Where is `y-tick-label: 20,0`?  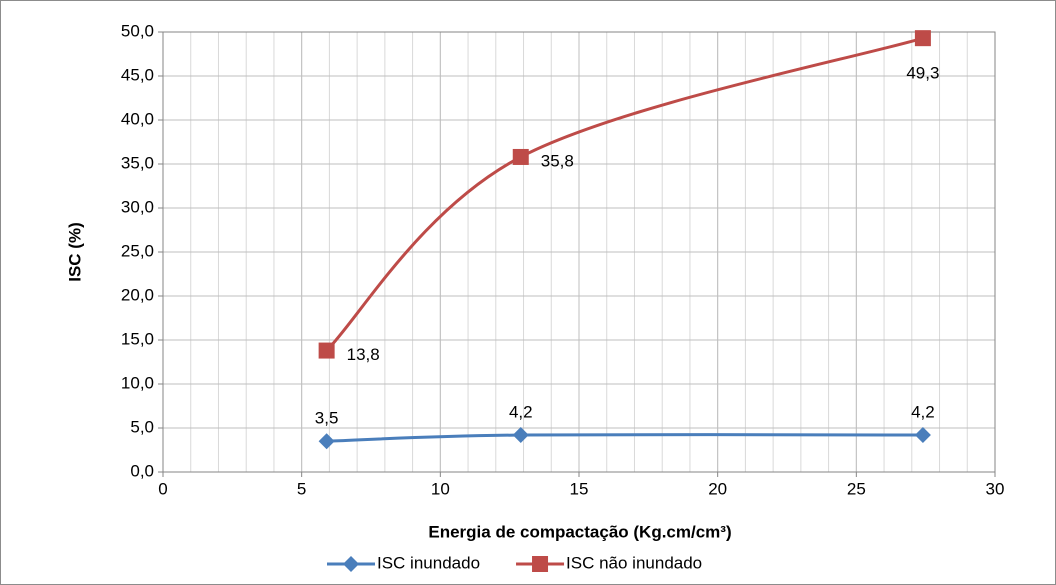 y-tick-label: 20,0 is located at coordinates (137, 294).